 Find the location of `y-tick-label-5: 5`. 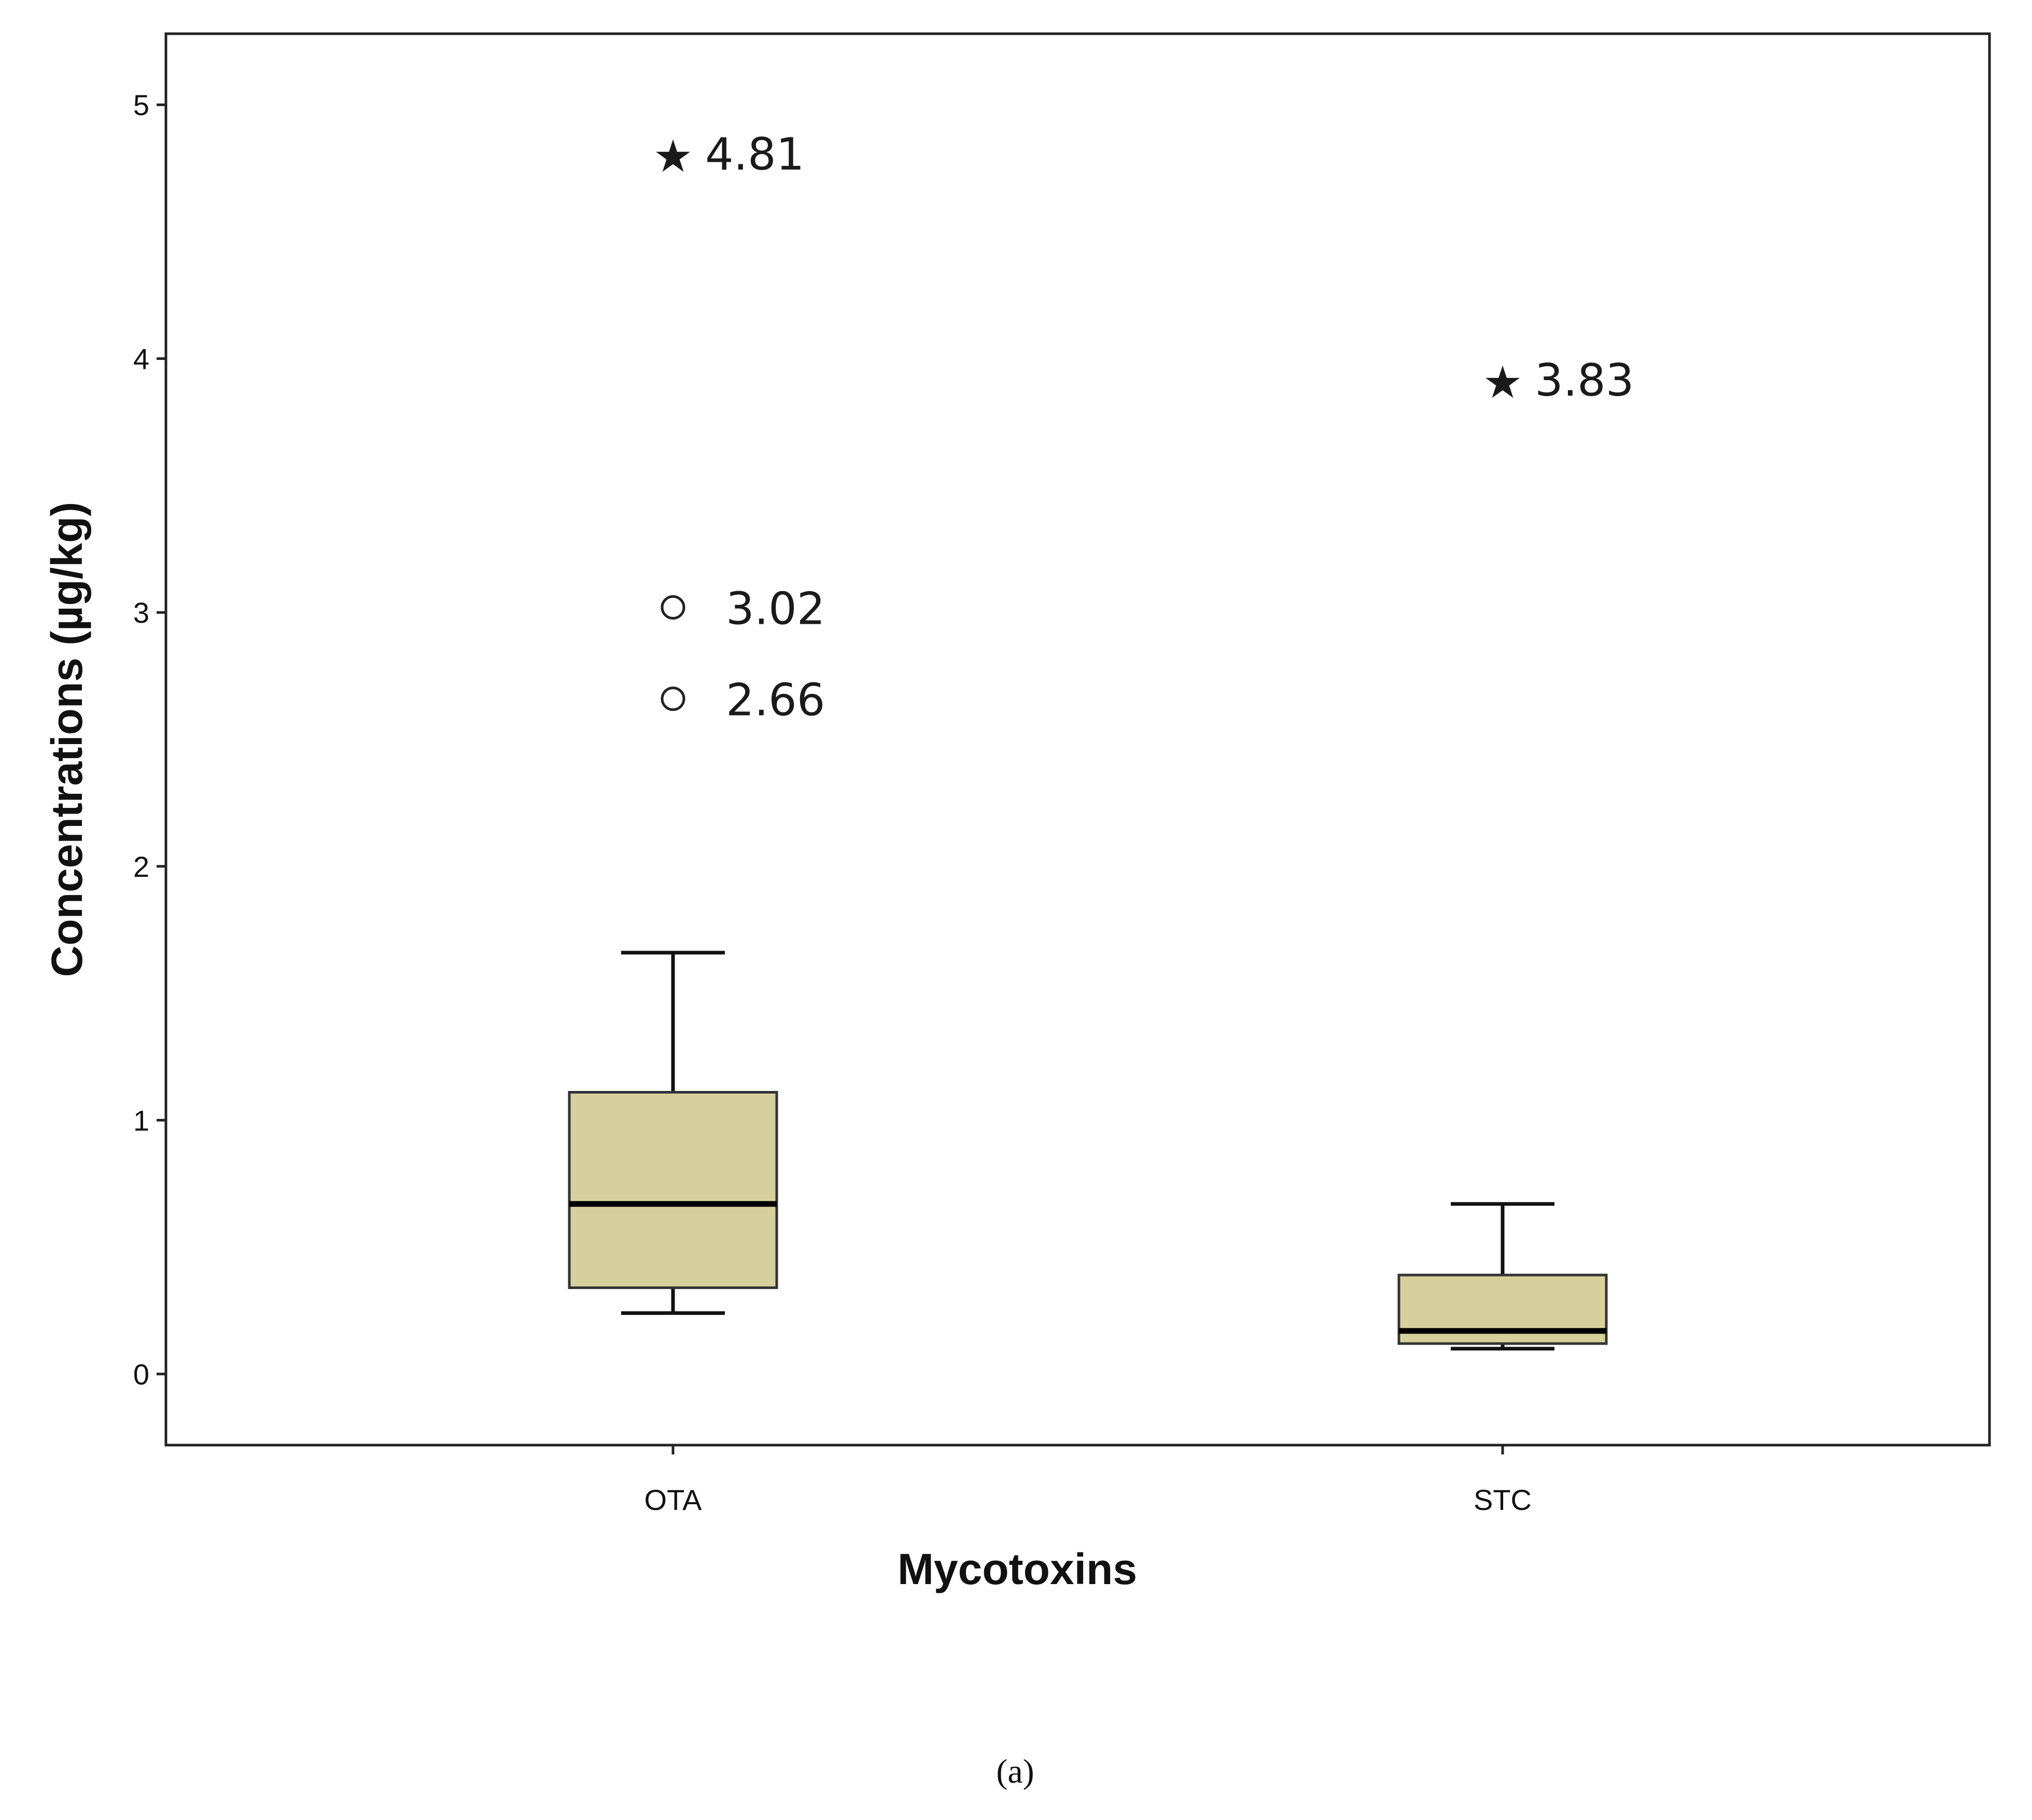

y-tick-label-5: 5 is located at coordinates (141, 105).